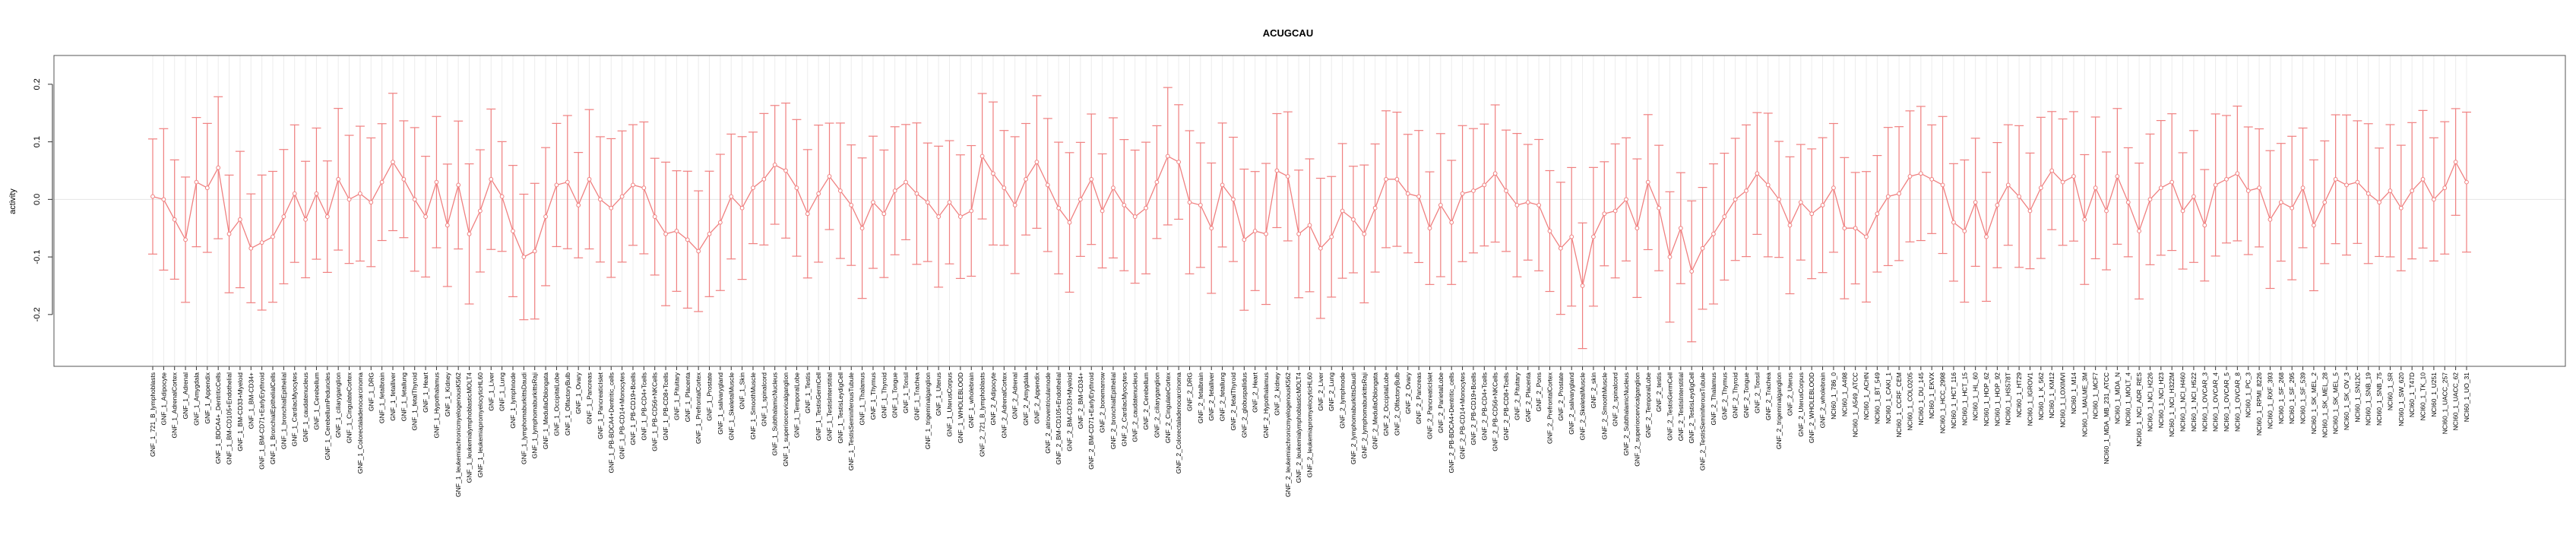 This screenshot has height=551, width=2576. I want to click on category-label: GNF_2_Pons, so click(1539, 392).